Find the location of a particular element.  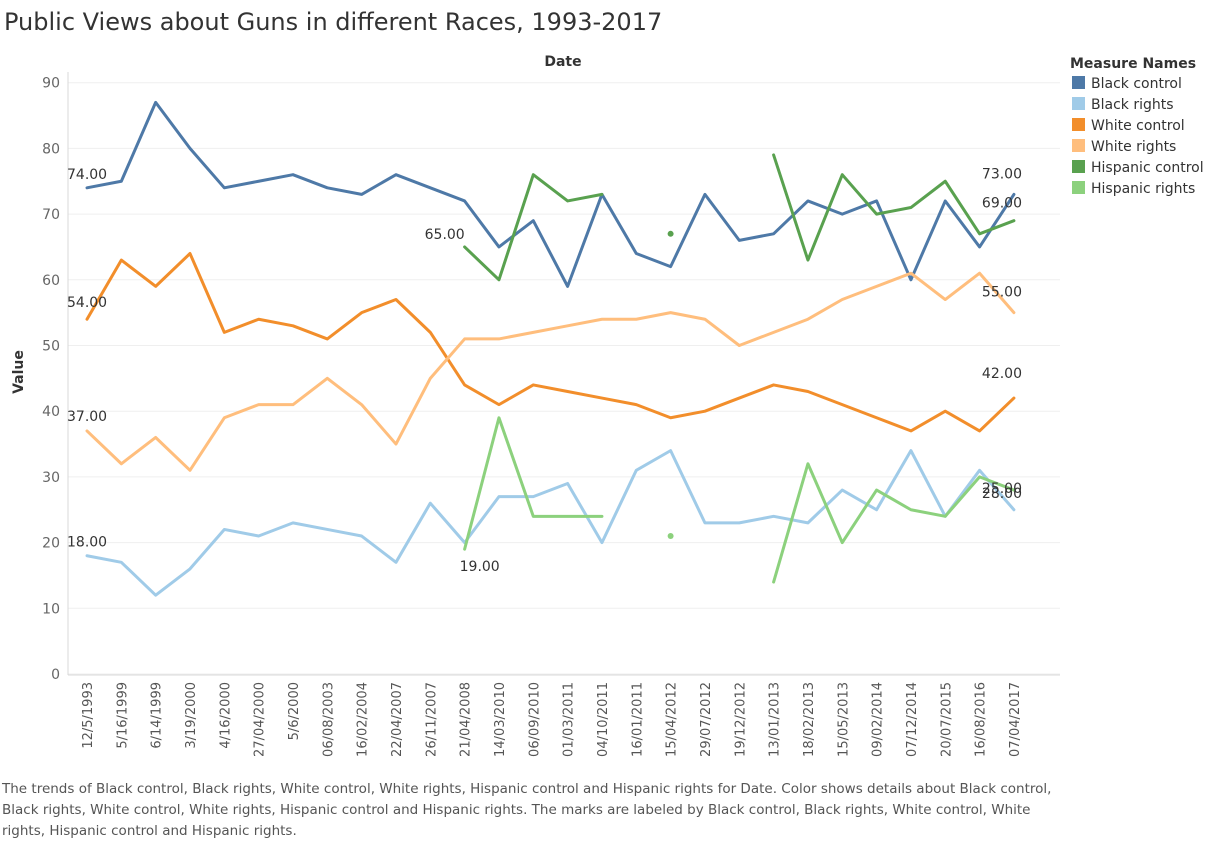

x-tick-label: 5/6/2000 is located at coordinates (294, 711).